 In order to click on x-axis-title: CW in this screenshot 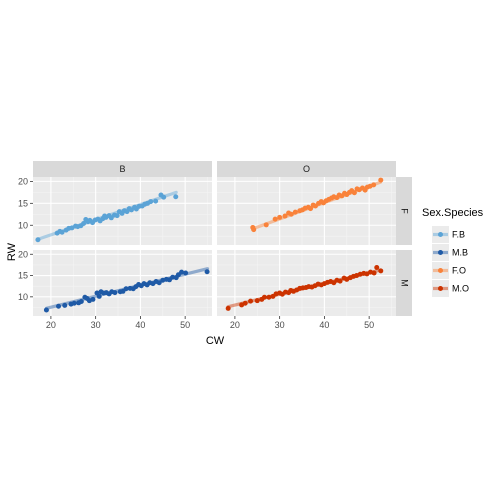, I will do `click(215, 341)`.